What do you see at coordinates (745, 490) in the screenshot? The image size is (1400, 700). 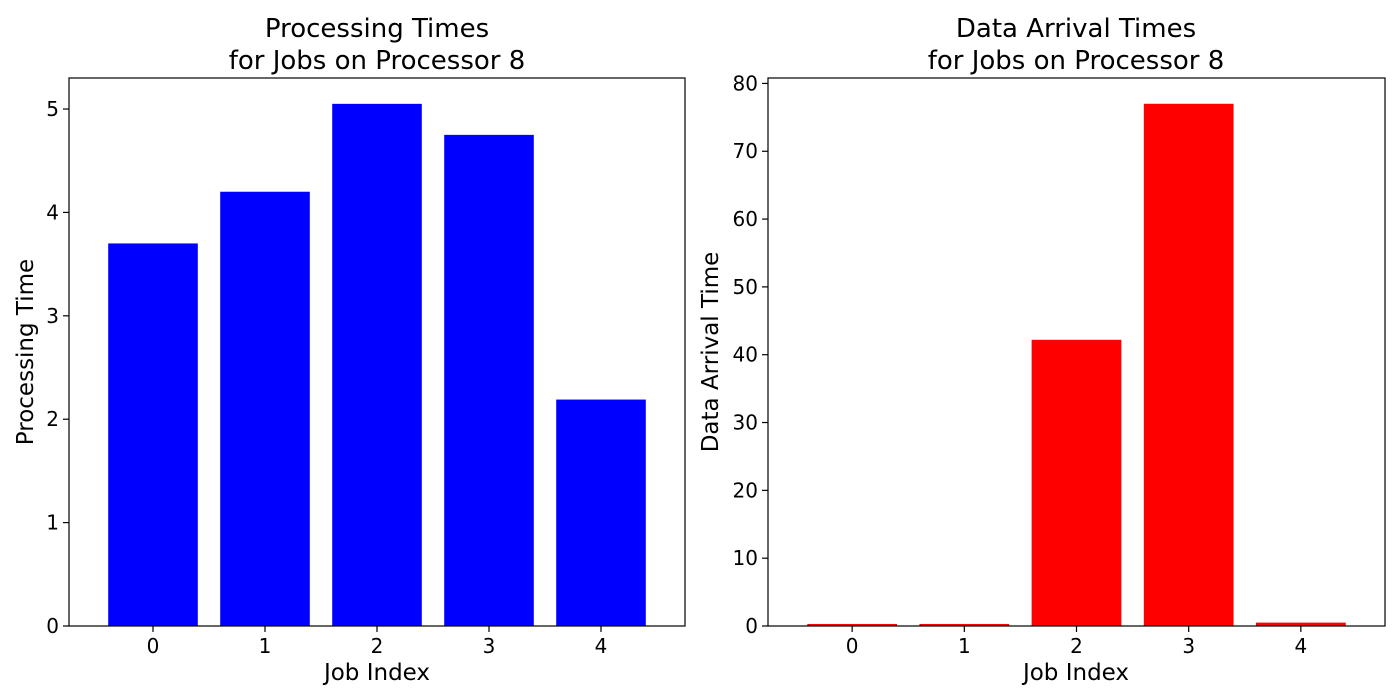 I see `y-tick-label: 20` at bounding box center [745, 490].